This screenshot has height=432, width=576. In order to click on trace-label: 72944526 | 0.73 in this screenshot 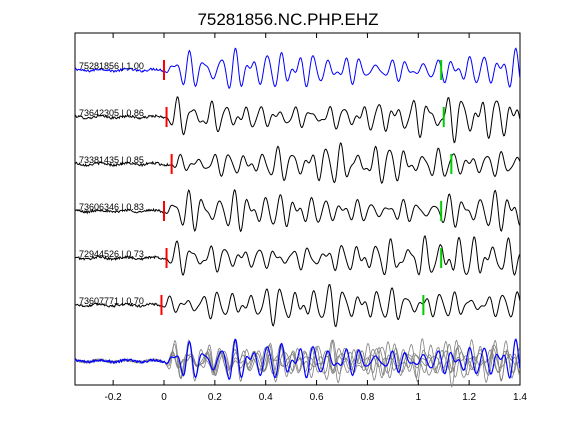, I will do `click(111, 254)`.